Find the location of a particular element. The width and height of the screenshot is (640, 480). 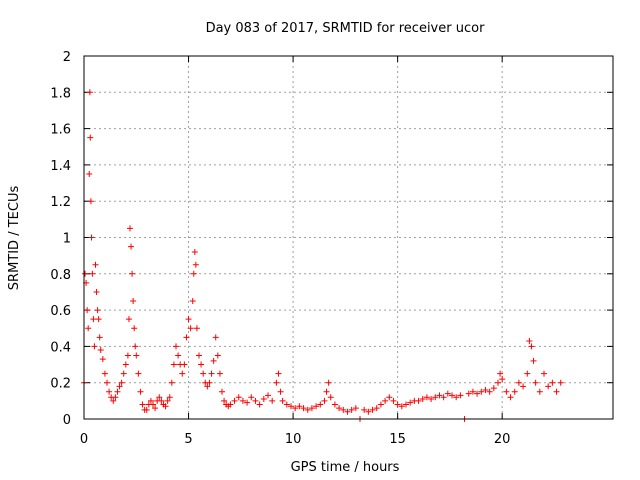

y-tick-label: 0.8 is located at coordinates (60, 275).